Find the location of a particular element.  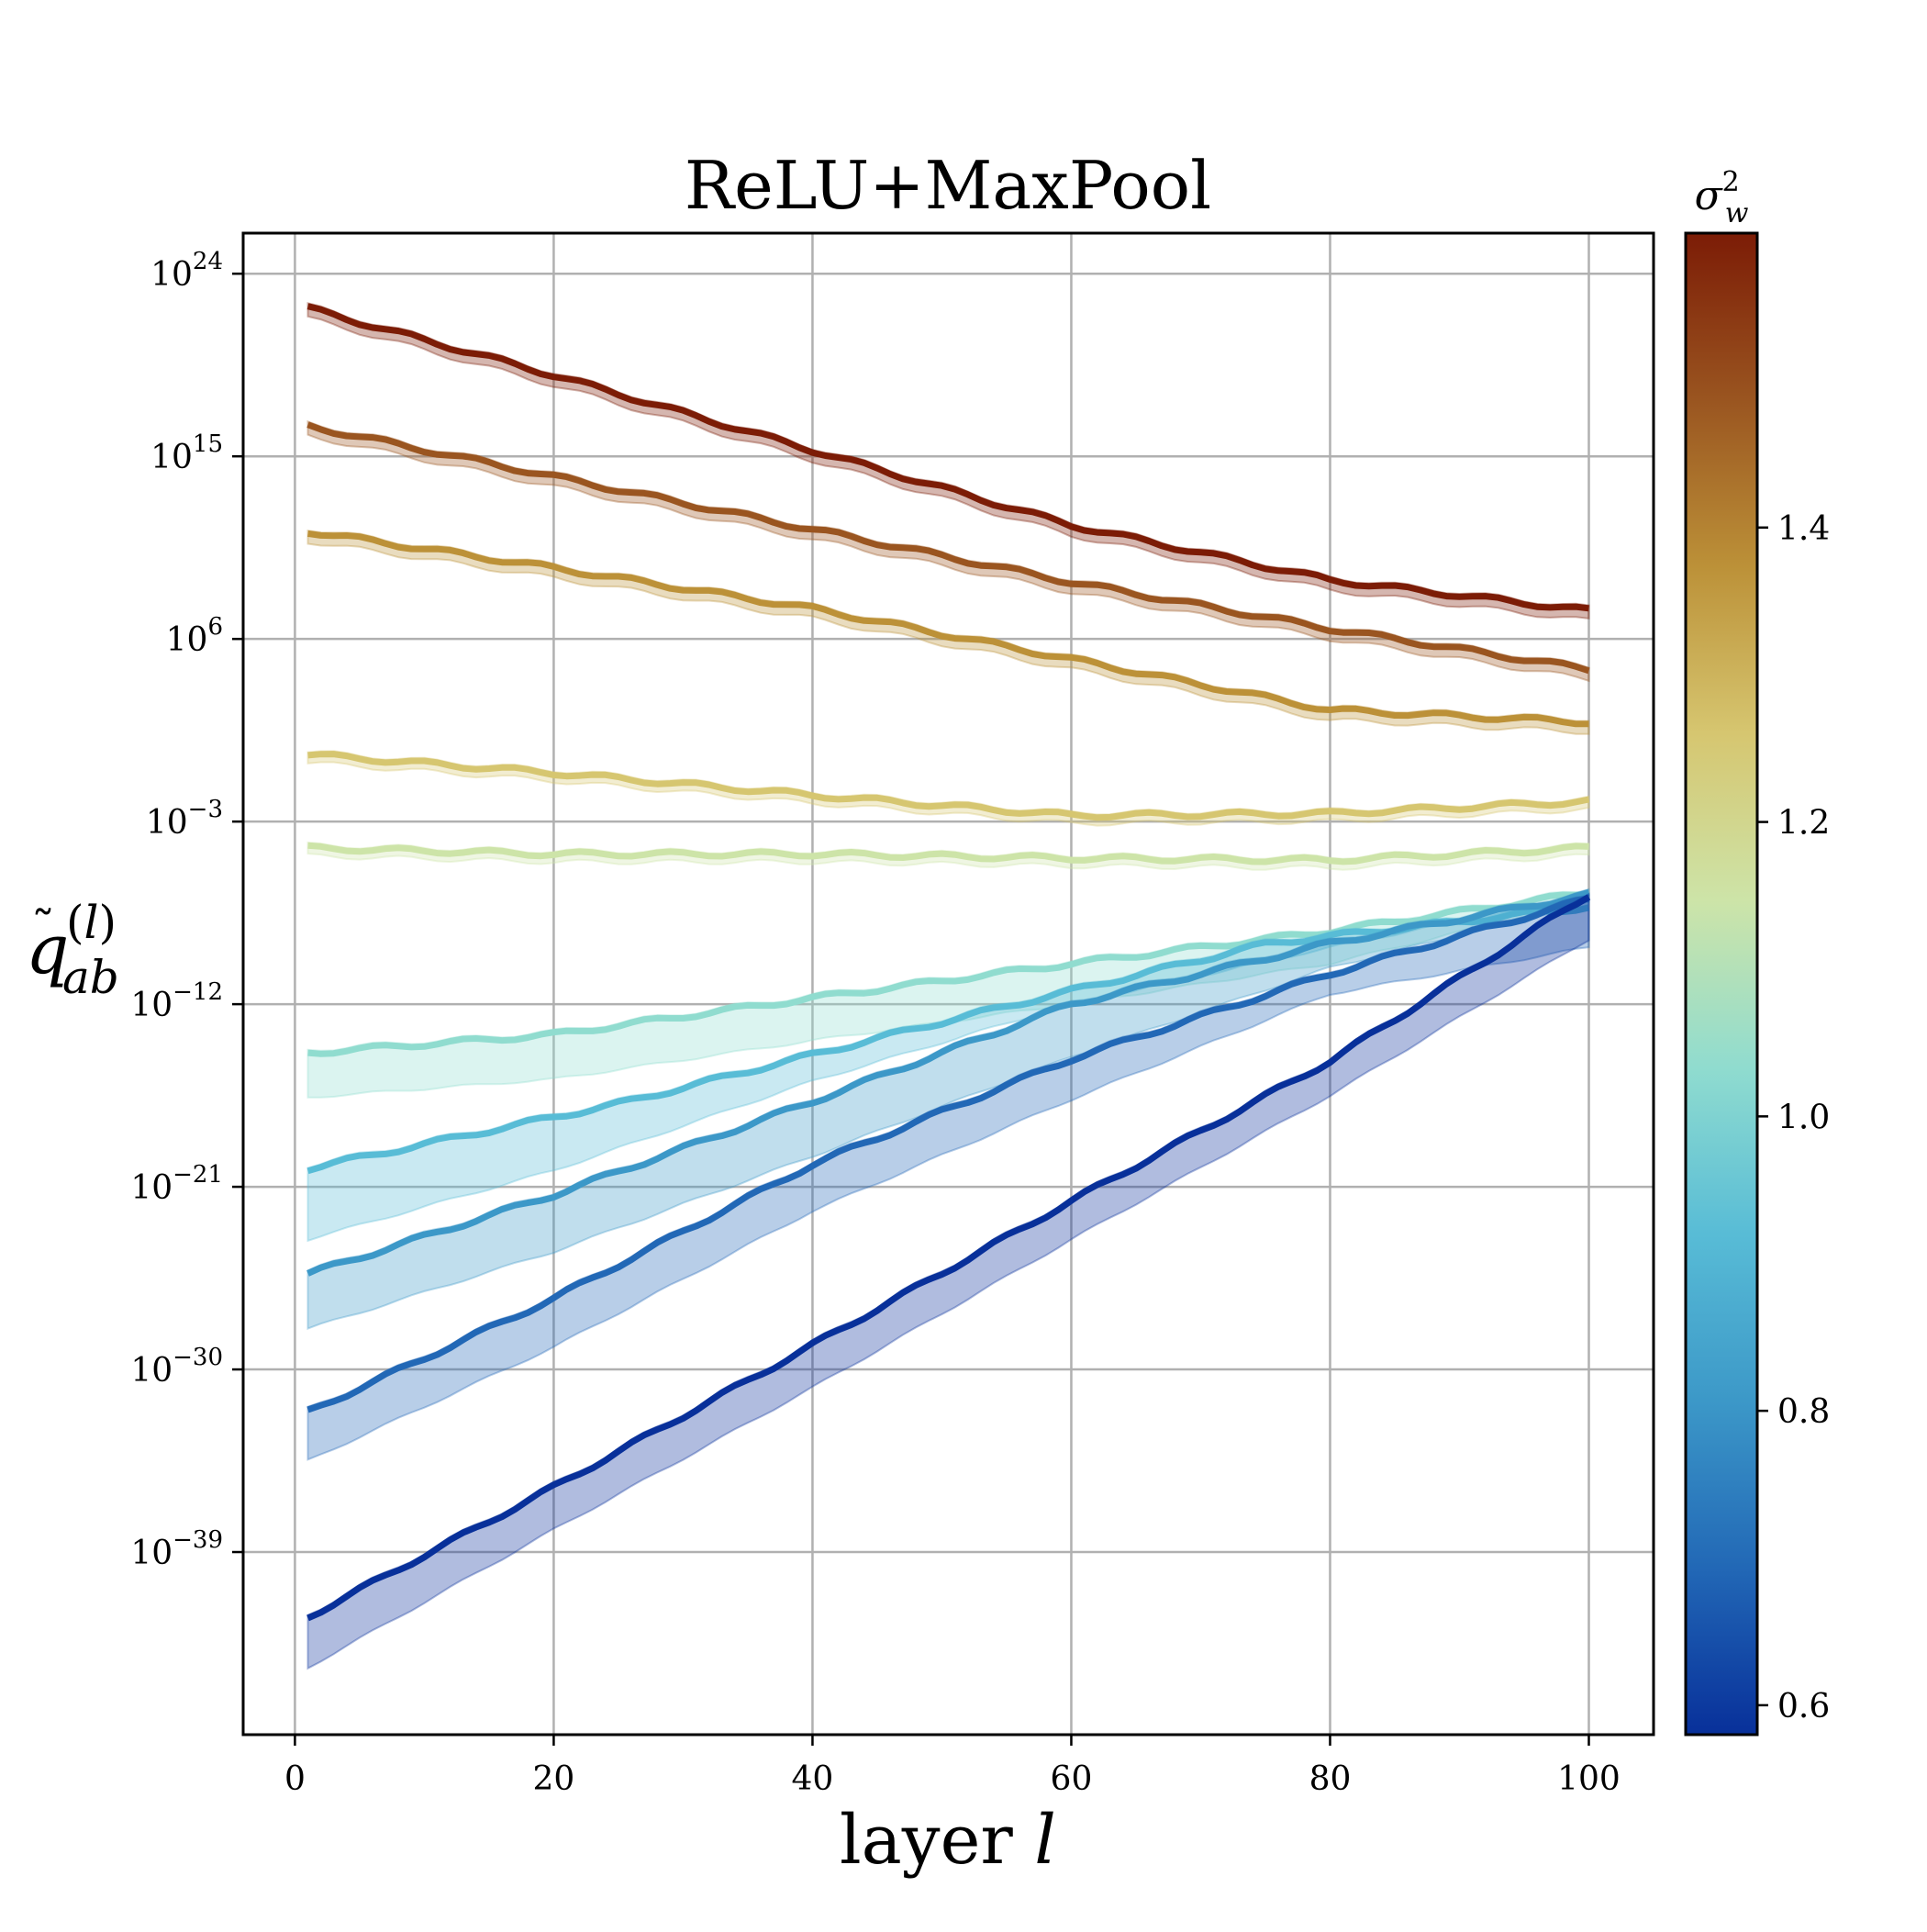

y-tick-label: 10⁻¹² is located at coordinates (176, 1001).